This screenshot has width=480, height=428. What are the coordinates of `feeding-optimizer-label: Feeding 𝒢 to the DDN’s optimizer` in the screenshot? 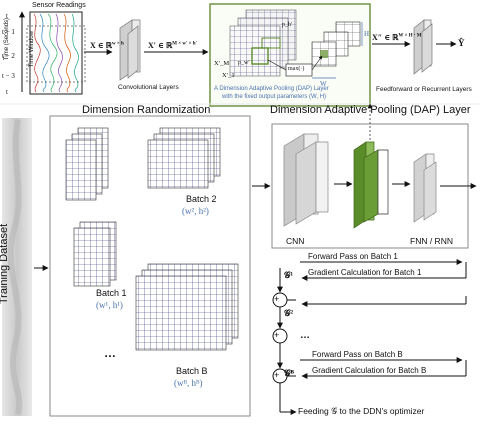 It's located at (361, 411).